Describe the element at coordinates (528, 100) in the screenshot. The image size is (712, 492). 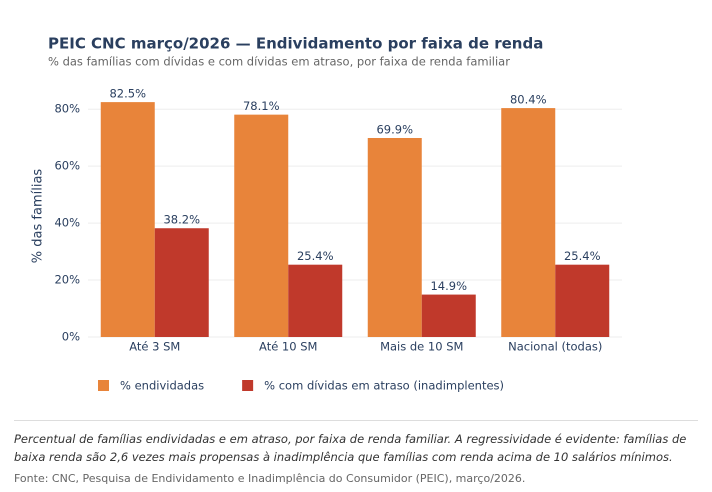
I see `value-label: 80.4%` at that location.